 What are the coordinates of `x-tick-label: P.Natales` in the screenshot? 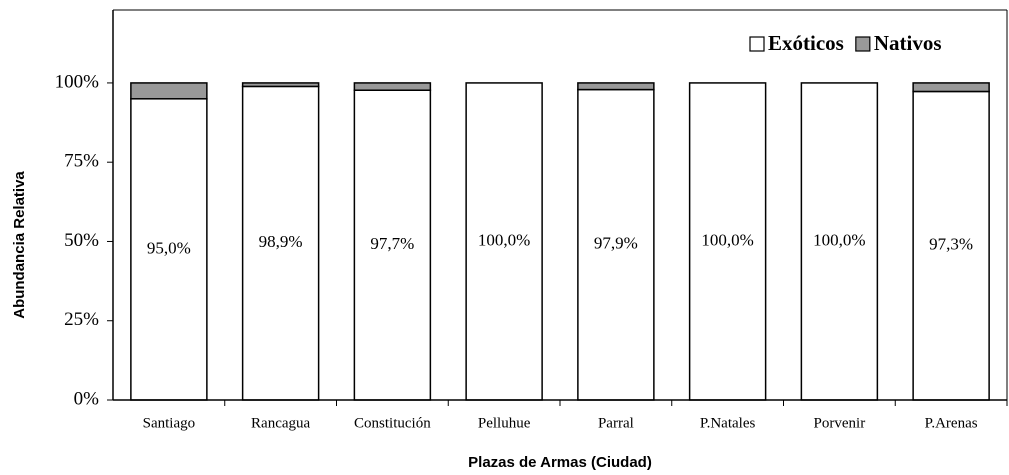 It's located at (728, 423).